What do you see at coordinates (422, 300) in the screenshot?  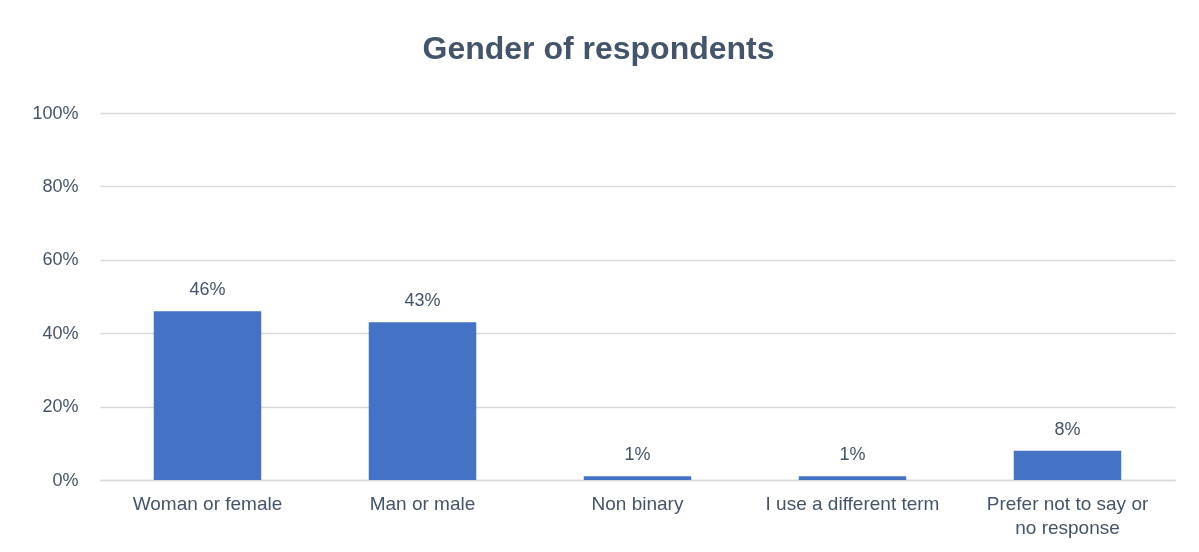 I see `data-label: 43%` at bounding box center [422, 300].